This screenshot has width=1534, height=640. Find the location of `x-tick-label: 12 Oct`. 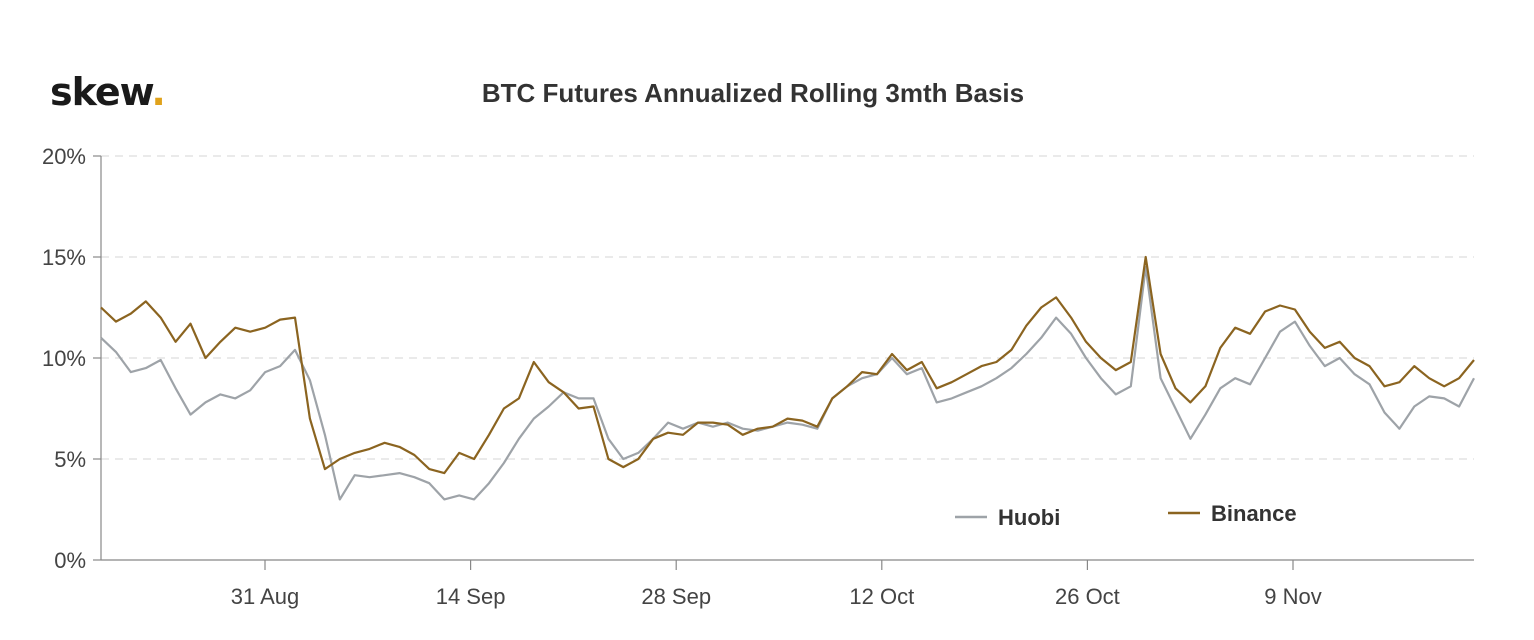

x-tick-label: 12 Oct is located at coordinates (881, 596).